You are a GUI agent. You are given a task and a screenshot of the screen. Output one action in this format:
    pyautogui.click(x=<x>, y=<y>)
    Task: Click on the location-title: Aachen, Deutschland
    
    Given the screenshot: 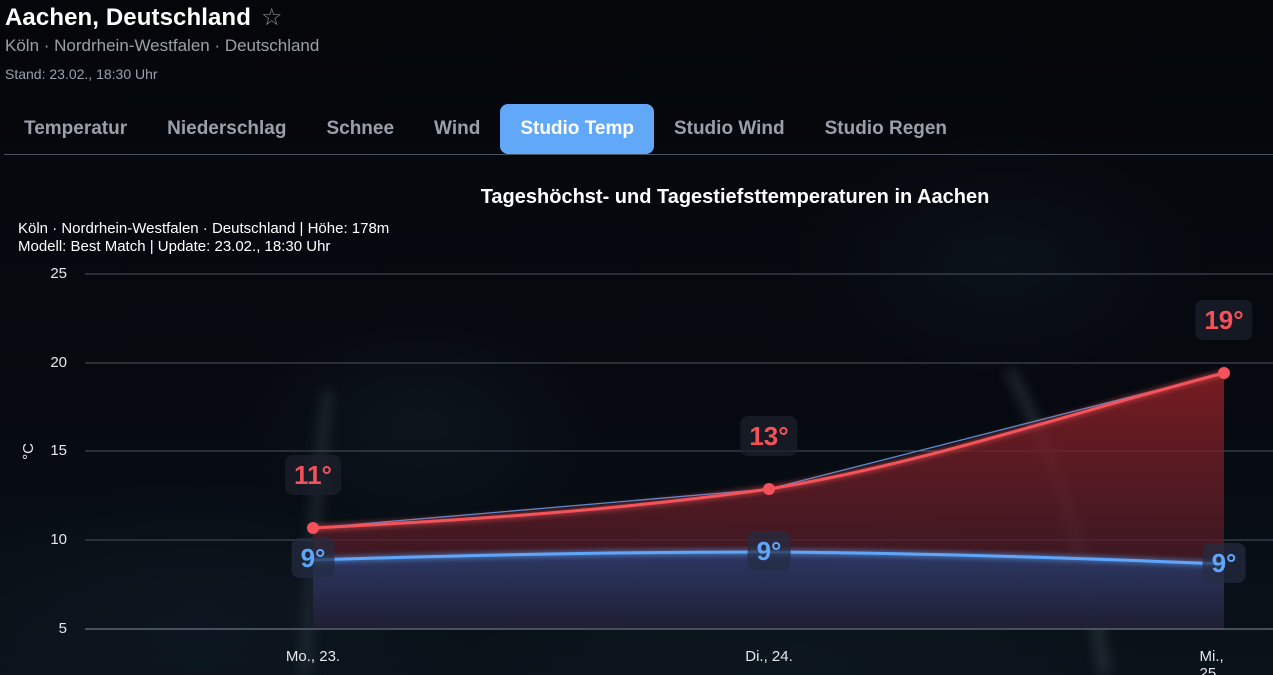 What is the action you would take?
    pyautogui.click(x=128, y=17)
    